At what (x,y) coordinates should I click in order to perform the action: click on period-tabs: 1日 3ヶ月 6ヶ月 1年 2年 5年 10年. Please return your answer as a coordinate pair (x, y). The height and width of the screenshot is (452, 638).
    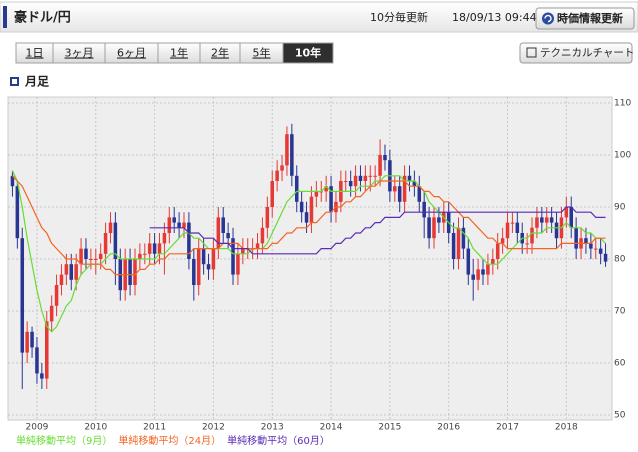
    Looking at the image, I should click on (174, 53).